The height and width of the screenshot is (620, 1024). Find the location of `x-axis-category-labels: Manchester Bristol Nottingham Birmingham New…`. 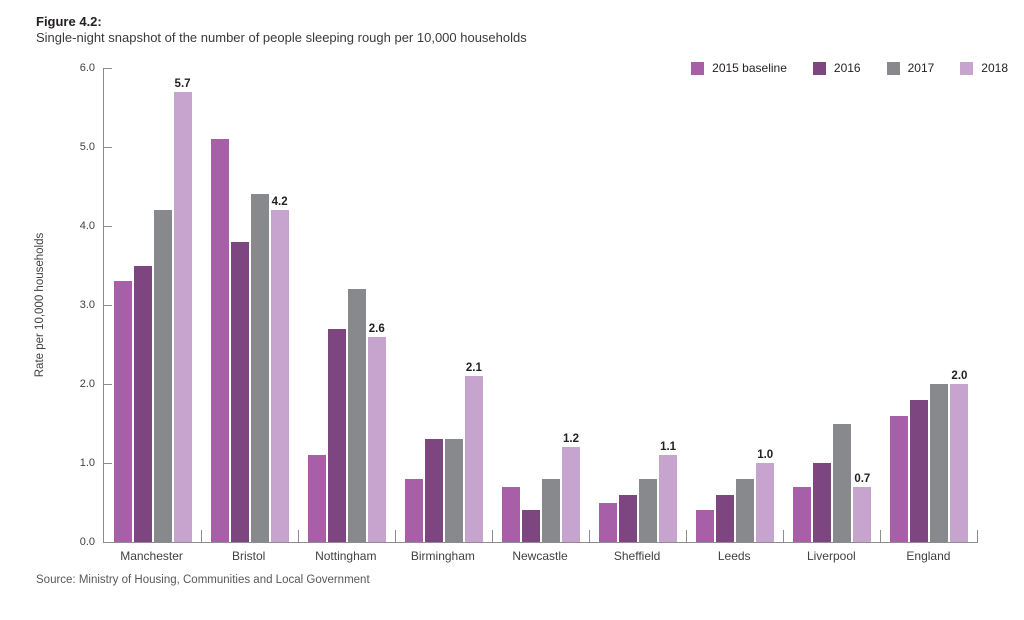

x-axis-category-labels: Manchester Bristol Nottingham Birmingham New… is located at coordinates (540, 556).